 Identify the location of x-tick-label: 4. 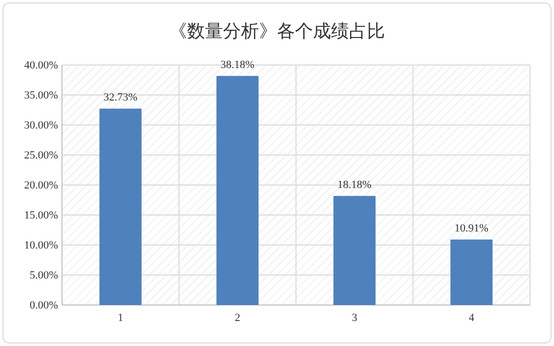
(471, 318).